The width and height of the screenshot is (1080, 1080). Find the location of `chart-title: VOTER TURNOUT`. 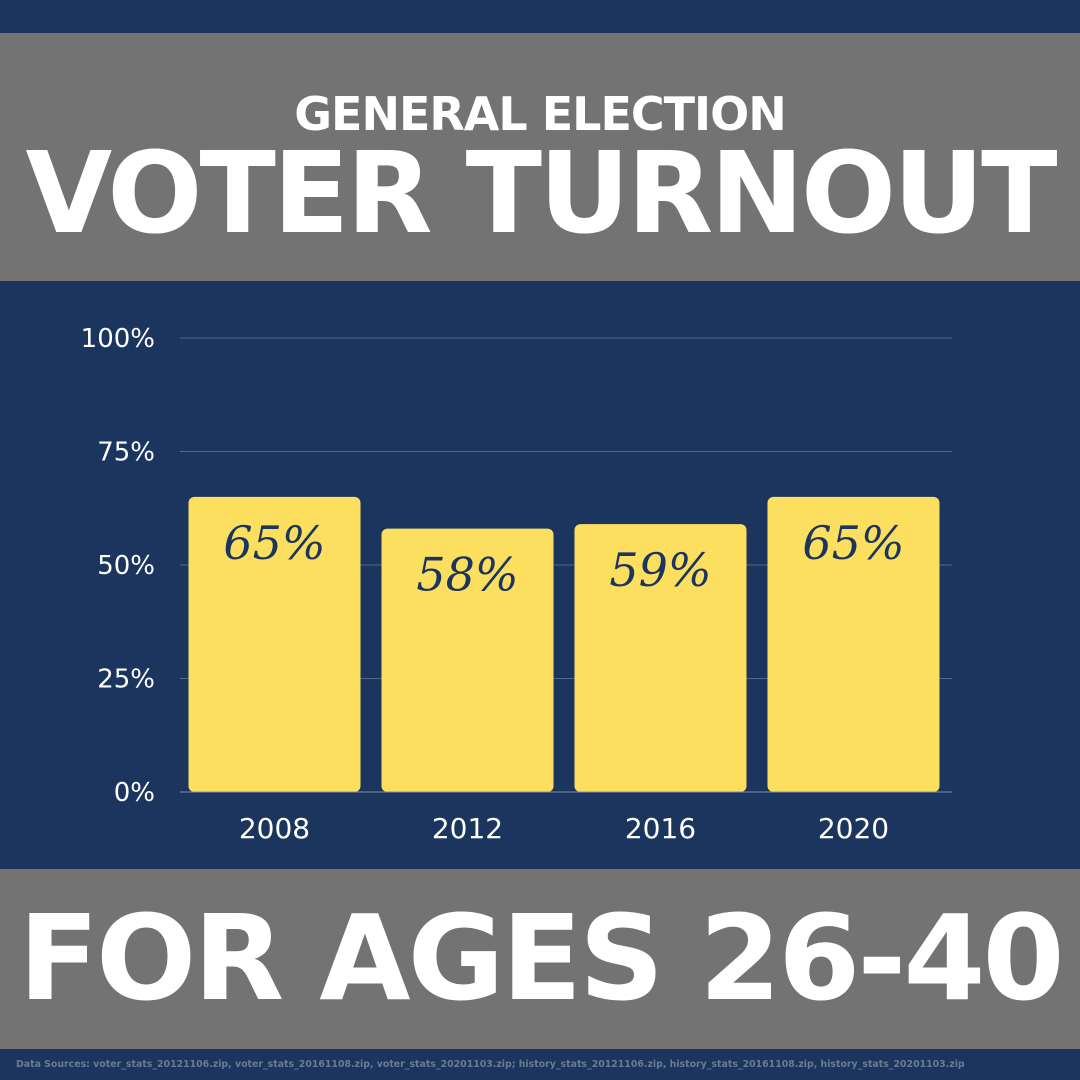

chart-title: VOTER TURNOUT is located at coordinates (541, 194).